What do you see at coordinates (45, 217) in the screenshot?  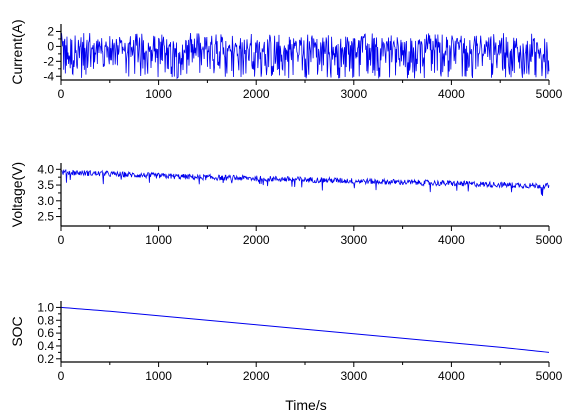 I see `y-tick-label: 2.5` at bounding box center [45, 217].